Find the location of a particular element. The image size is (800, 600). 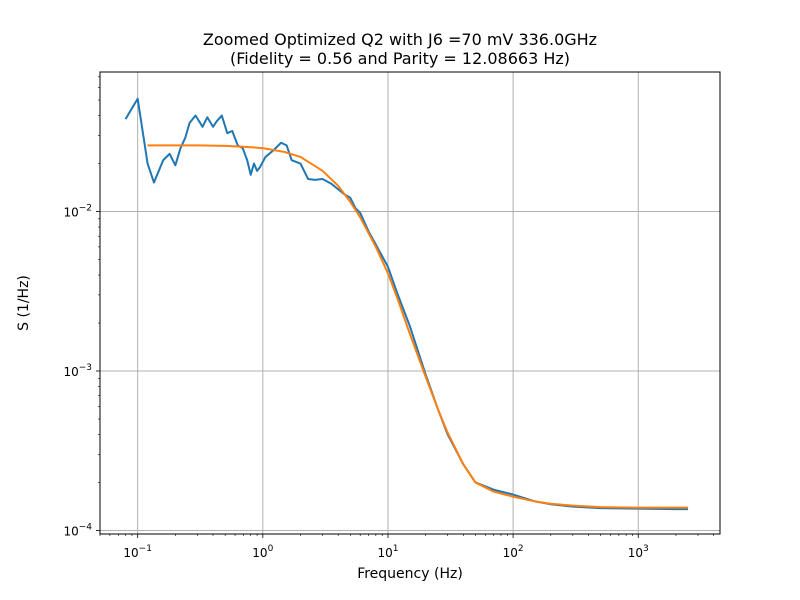

y-tick-label: 10⁻³ is located at coordinates (77, 371).